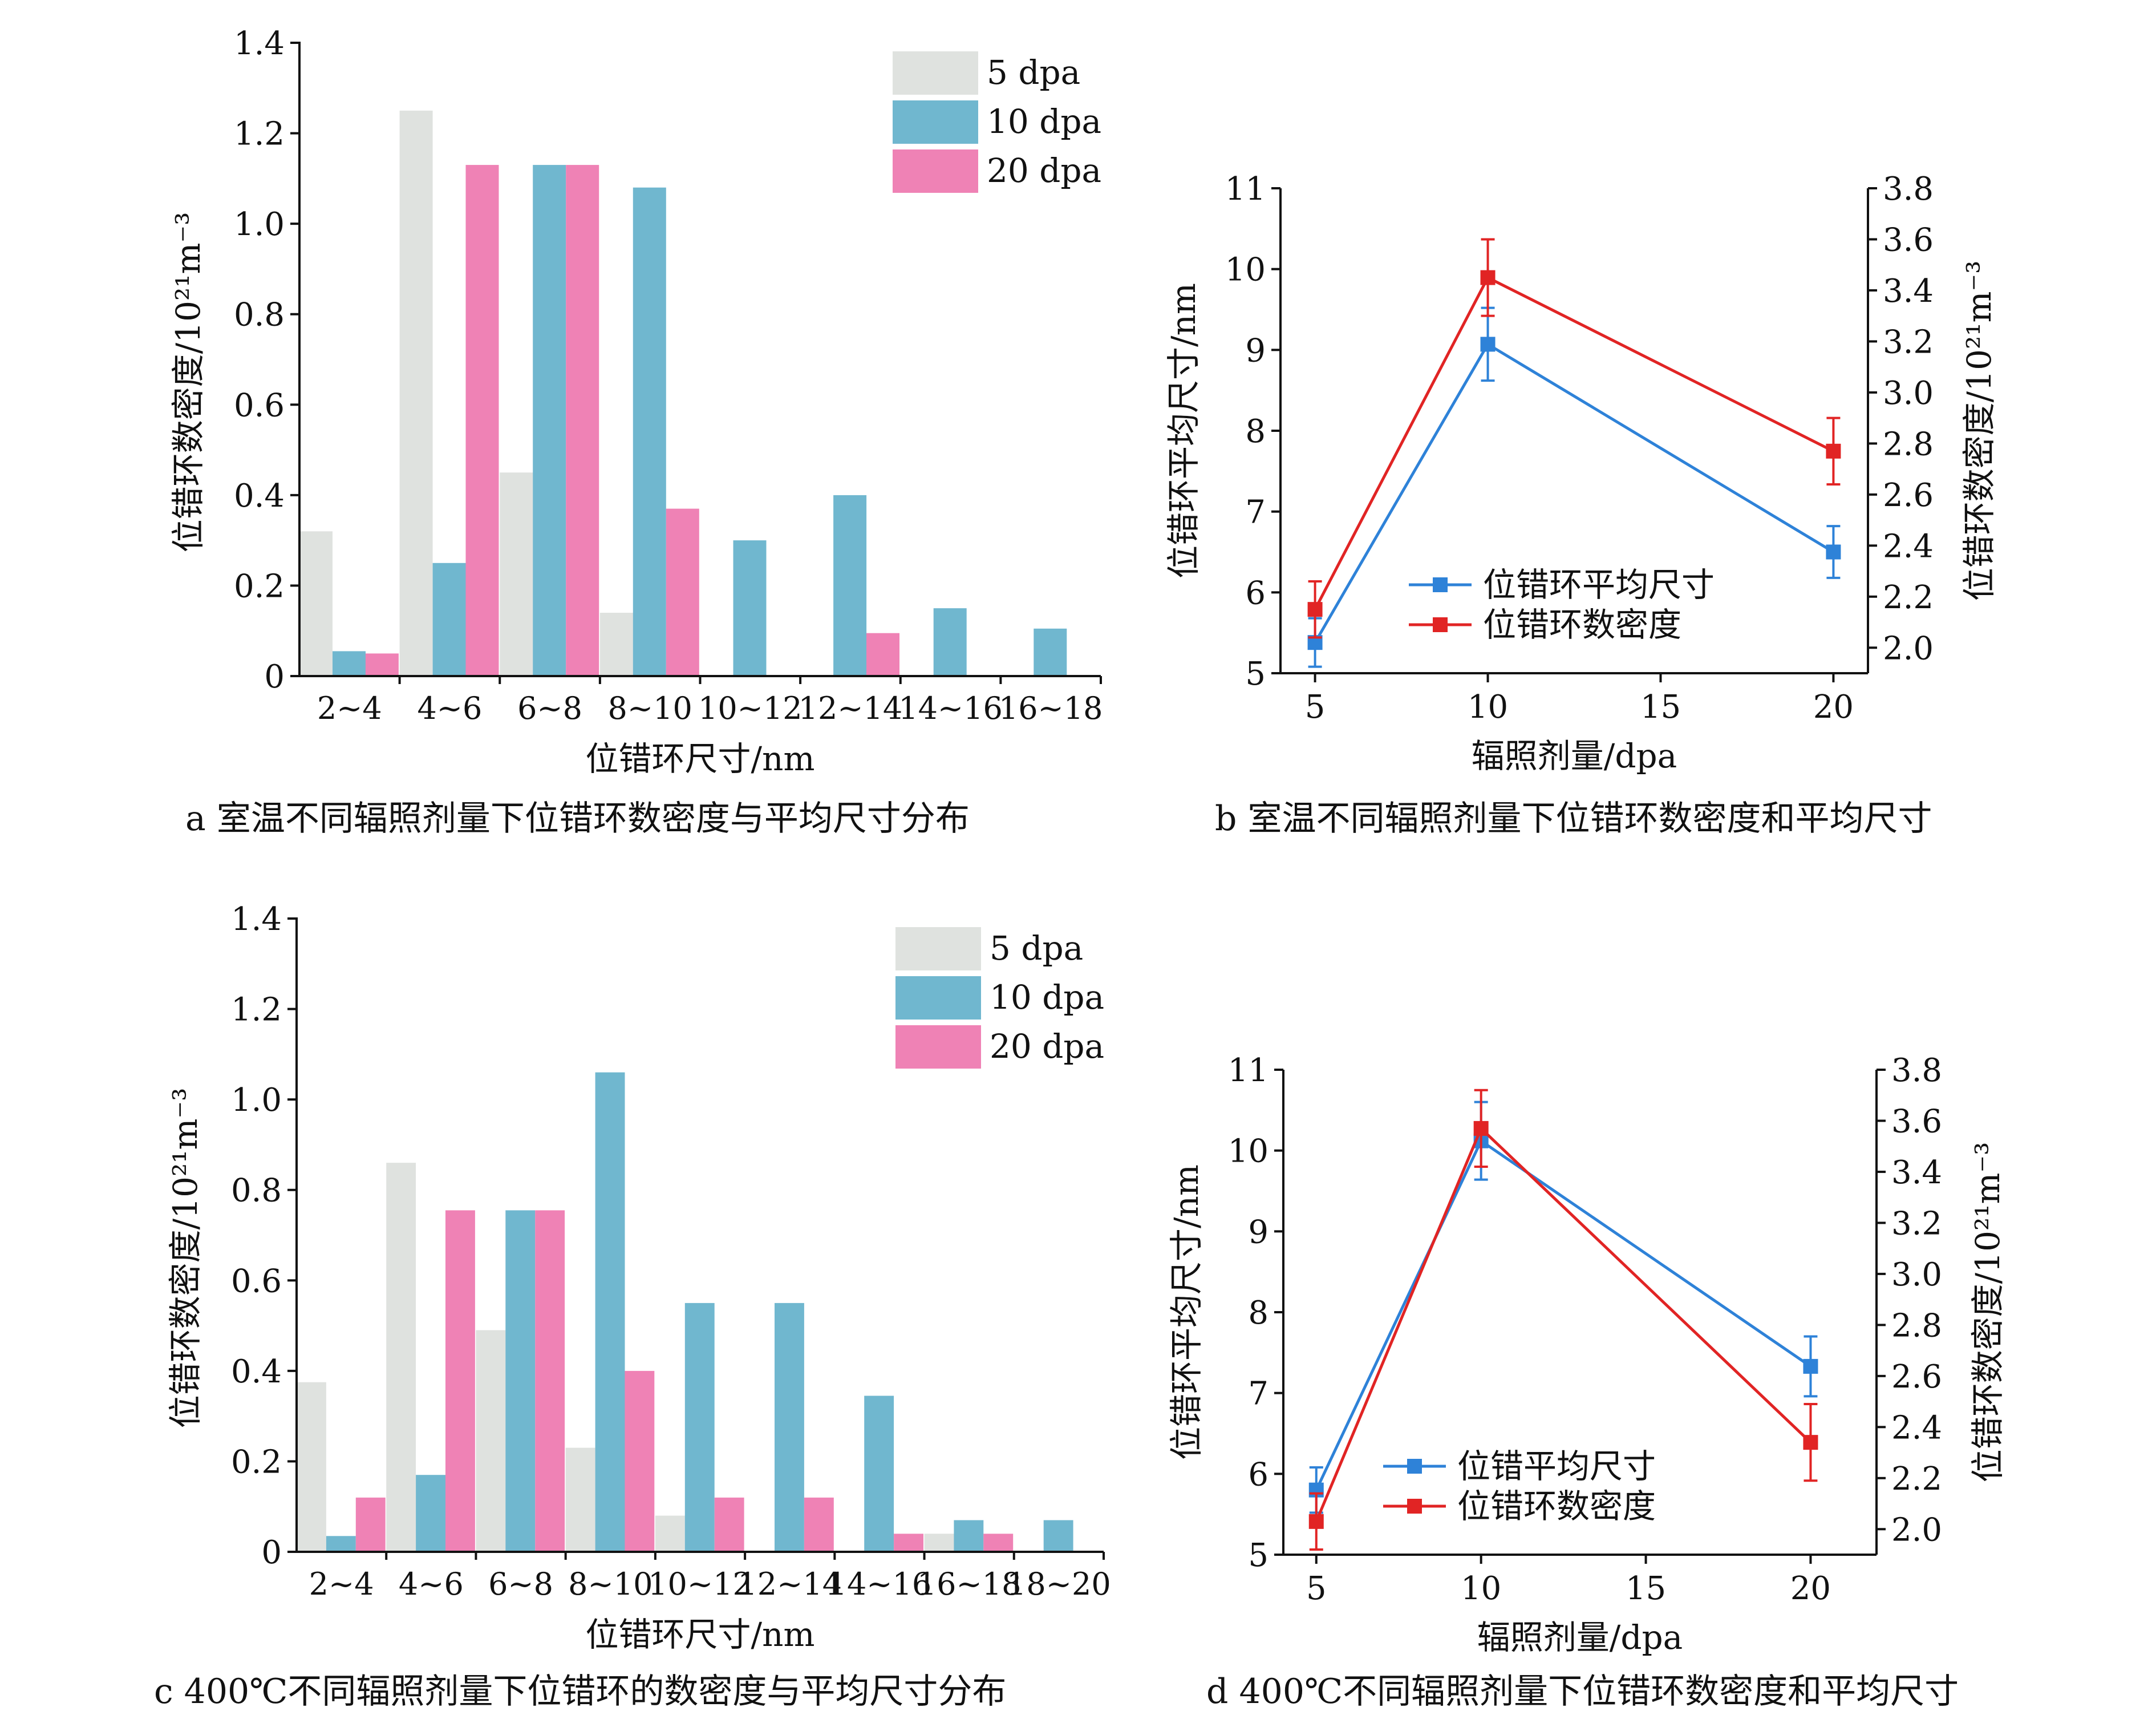  I want to click on bar-c-s0-c1, so click(401, 1357).